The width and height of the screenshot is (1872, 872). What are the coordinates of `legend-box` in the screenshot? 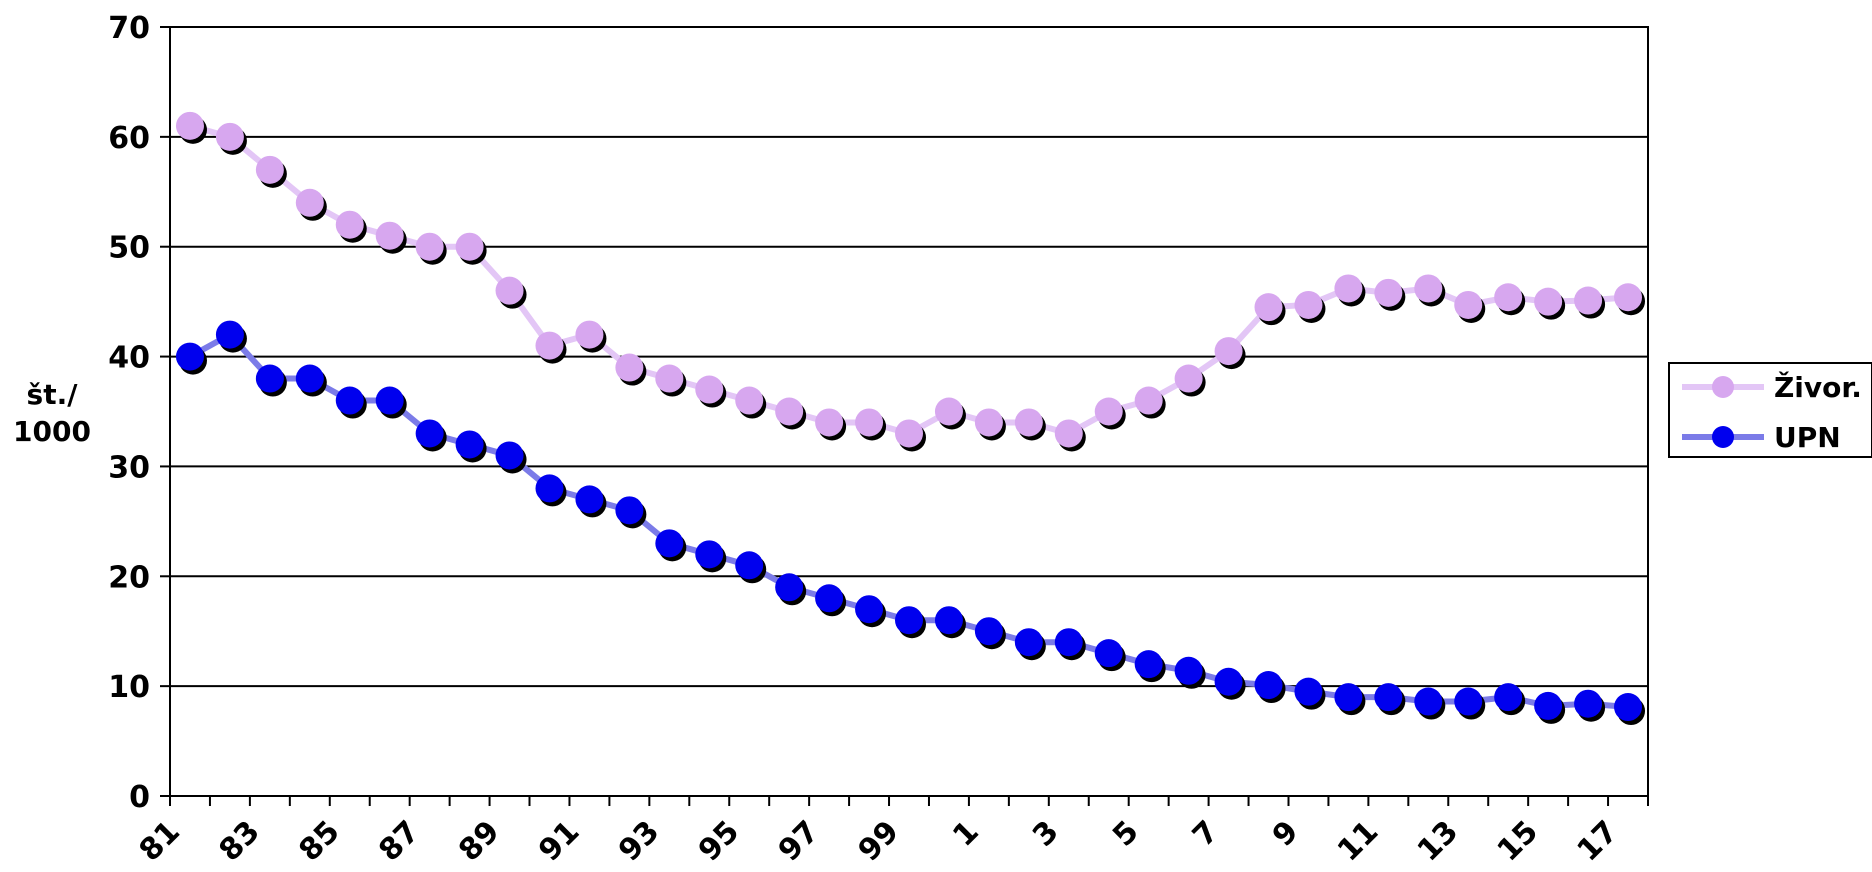 It's located at (1770, 410).